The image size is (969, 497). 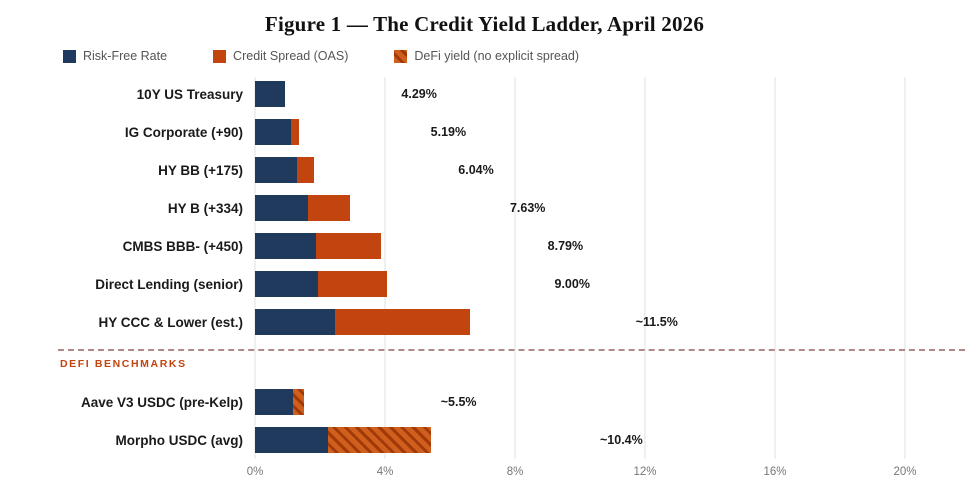 What do you see at coordinates (580, 132) in the screenshot?
I see `bar-track: 5.19%` at bounding box center [580, 132].